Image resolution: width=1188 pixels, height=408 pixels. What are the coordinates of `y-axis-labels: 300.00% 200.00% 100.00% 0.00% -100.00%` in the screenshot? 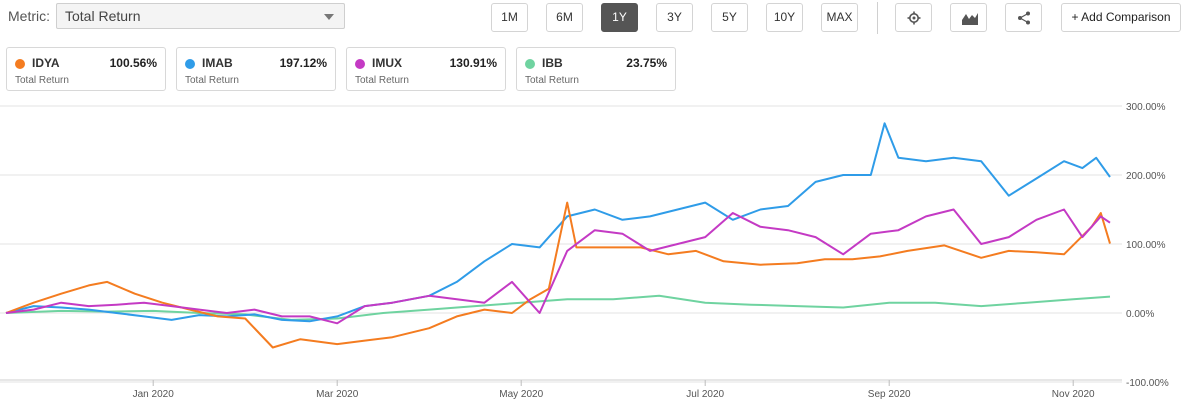 It's located at (1147, 245).